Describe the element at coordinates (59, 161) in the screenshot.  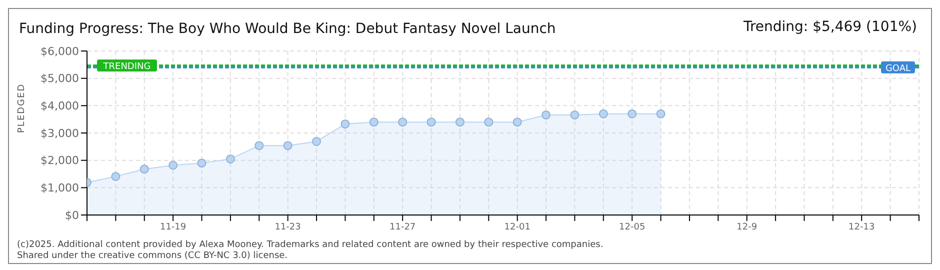
I see `y-tick-label: $2,000` at that location.